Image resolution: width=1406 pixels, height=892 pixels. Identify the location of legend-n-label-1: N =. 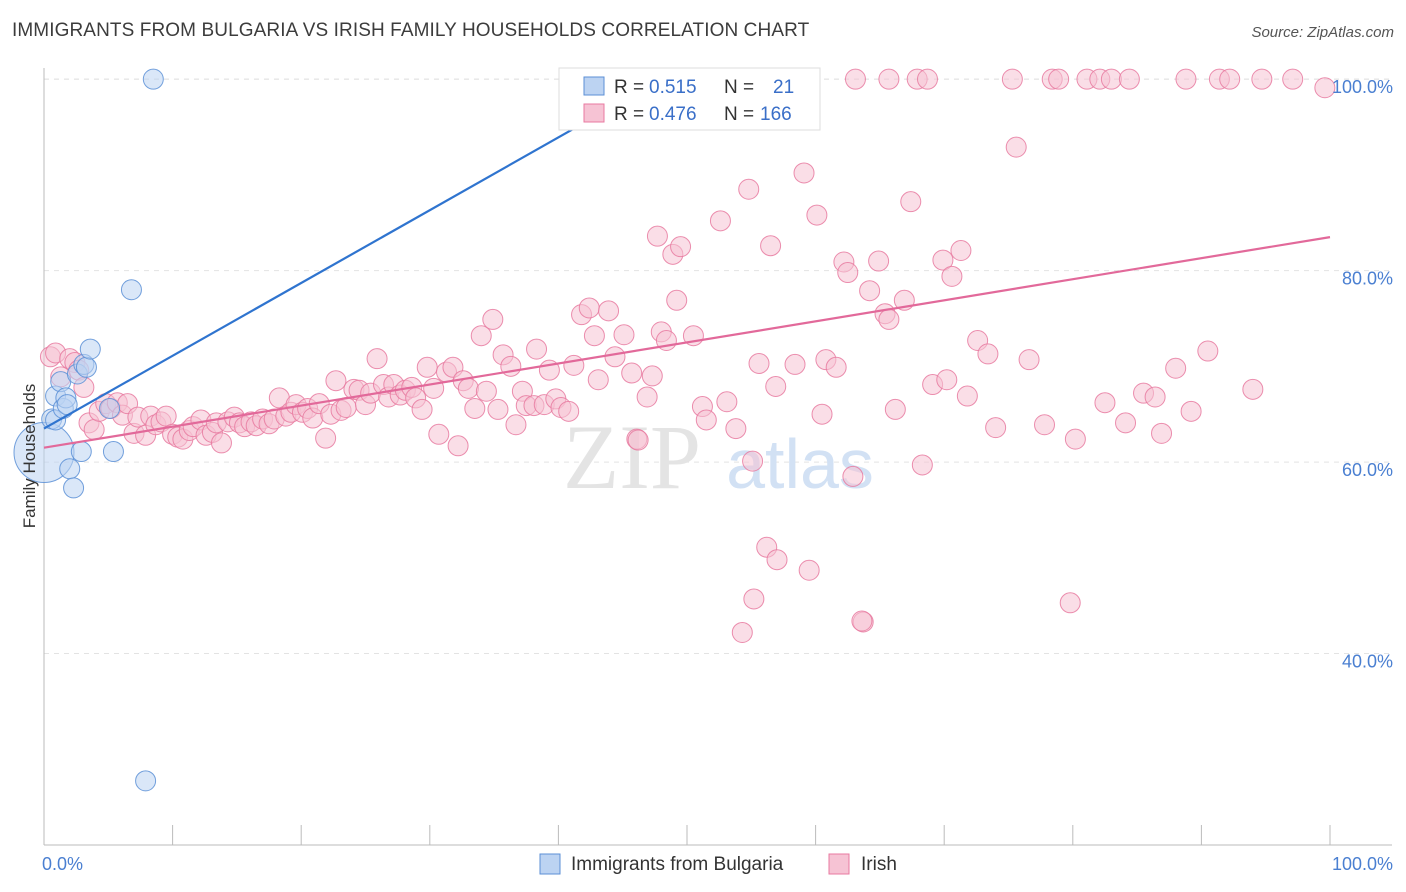
(739, 87).